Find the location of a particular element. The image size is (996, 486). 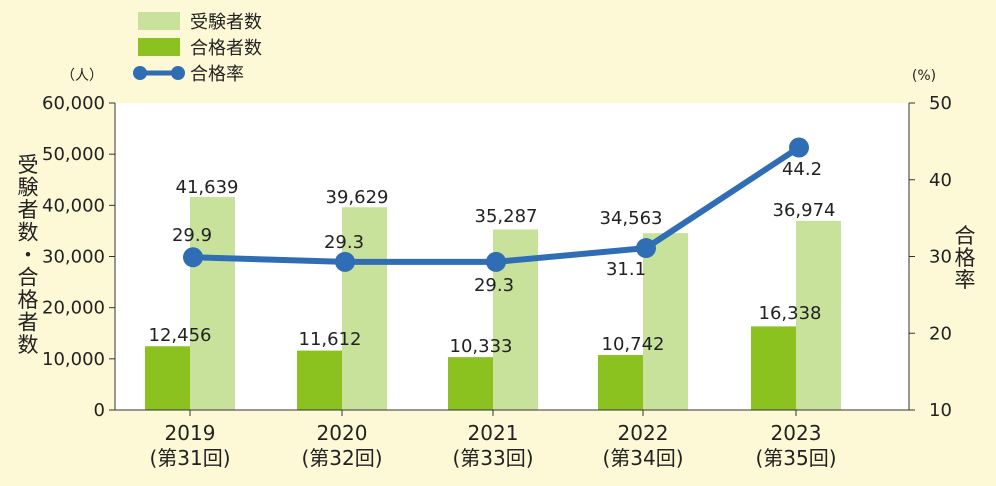

legend-label-passers: 合格者数 is located at coordinates (226, 48).